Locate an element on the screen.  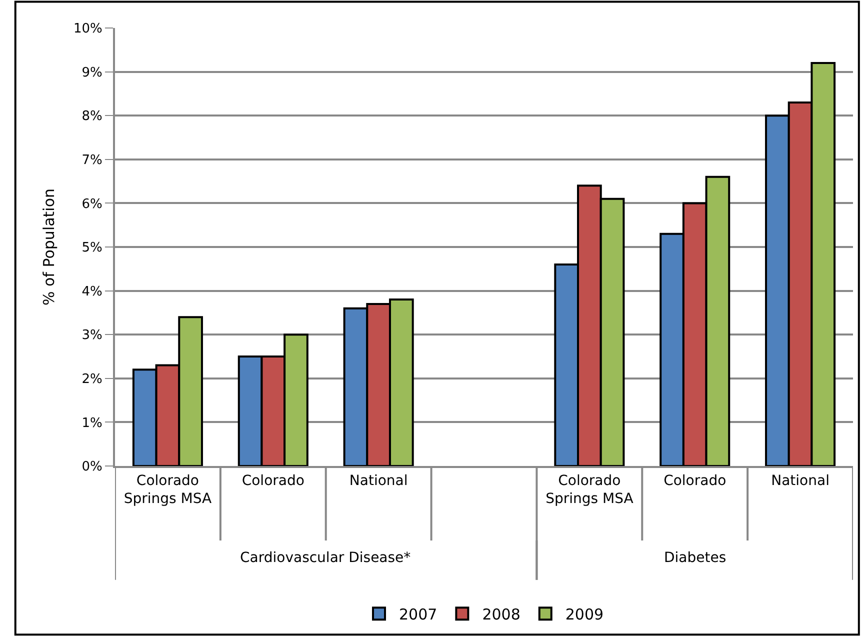
y-tick-label: 4% is located at coordinates (92, 292).